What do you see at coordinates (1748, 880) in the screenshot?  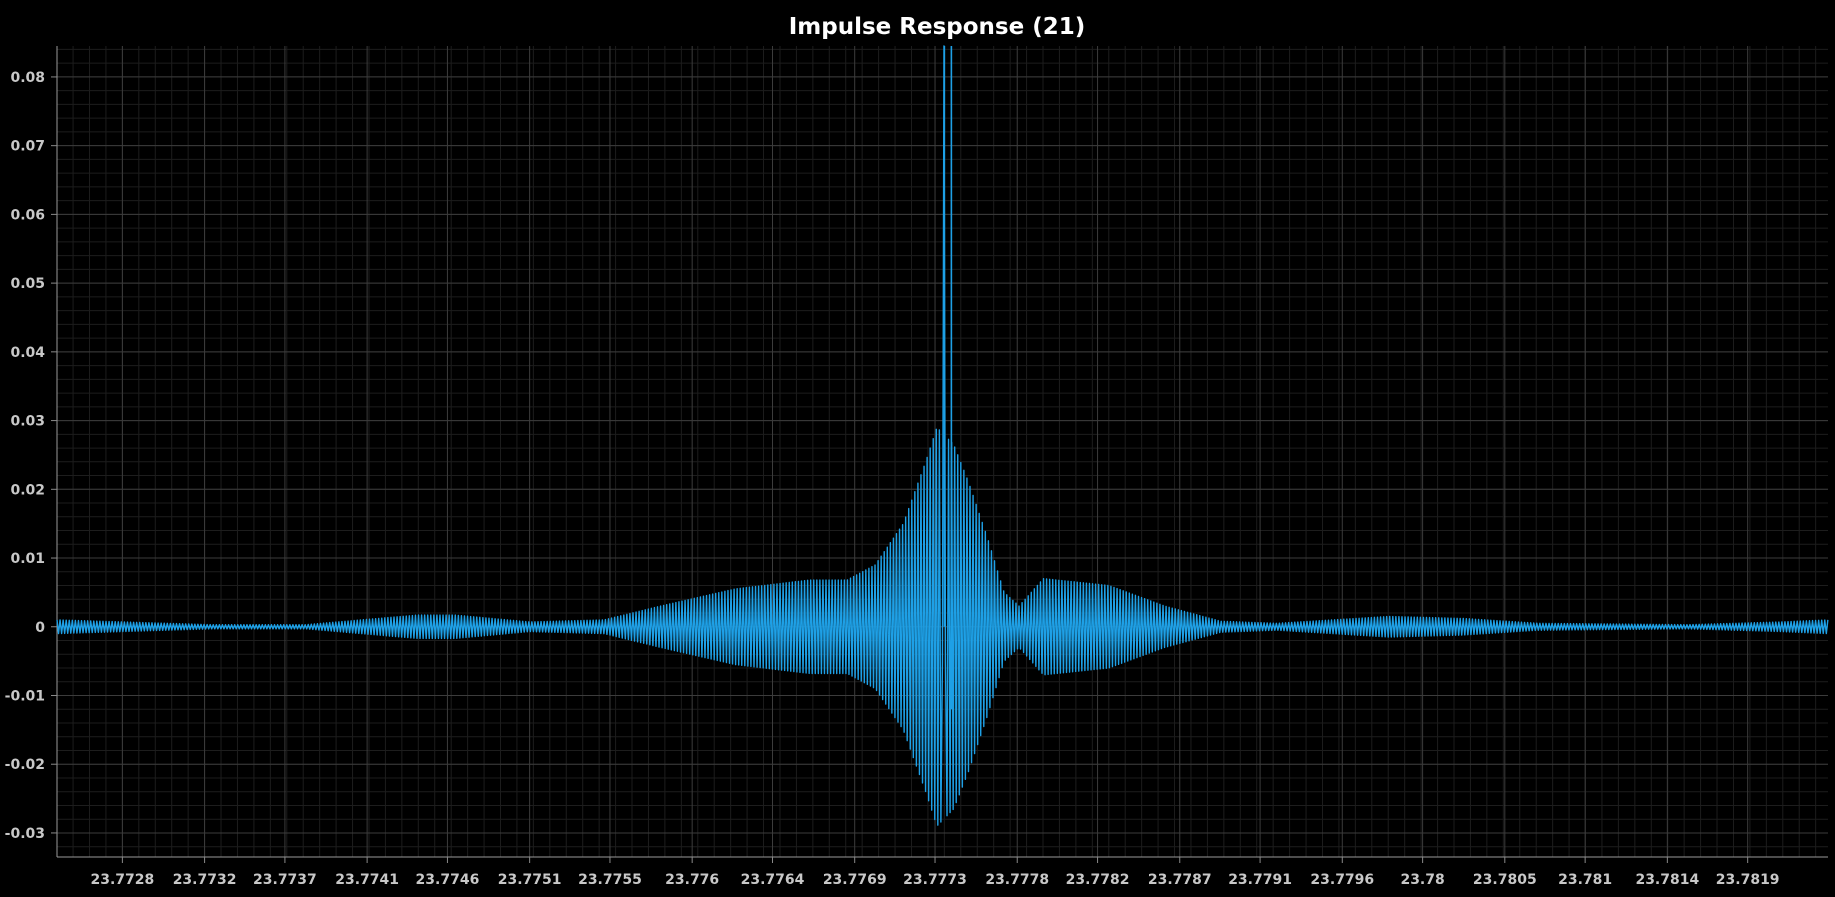 I see `x-tick-label: 23.7819` at bounding box center [1748, 880].